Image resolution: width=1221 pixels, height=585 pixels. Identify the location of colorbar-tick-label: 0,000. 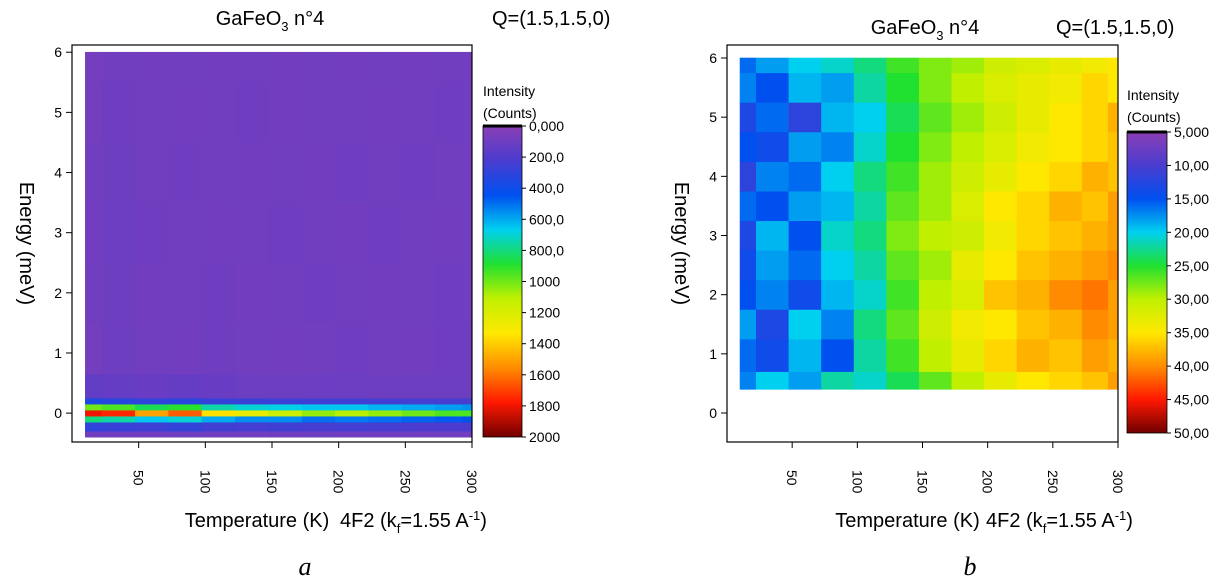
(546, 126).